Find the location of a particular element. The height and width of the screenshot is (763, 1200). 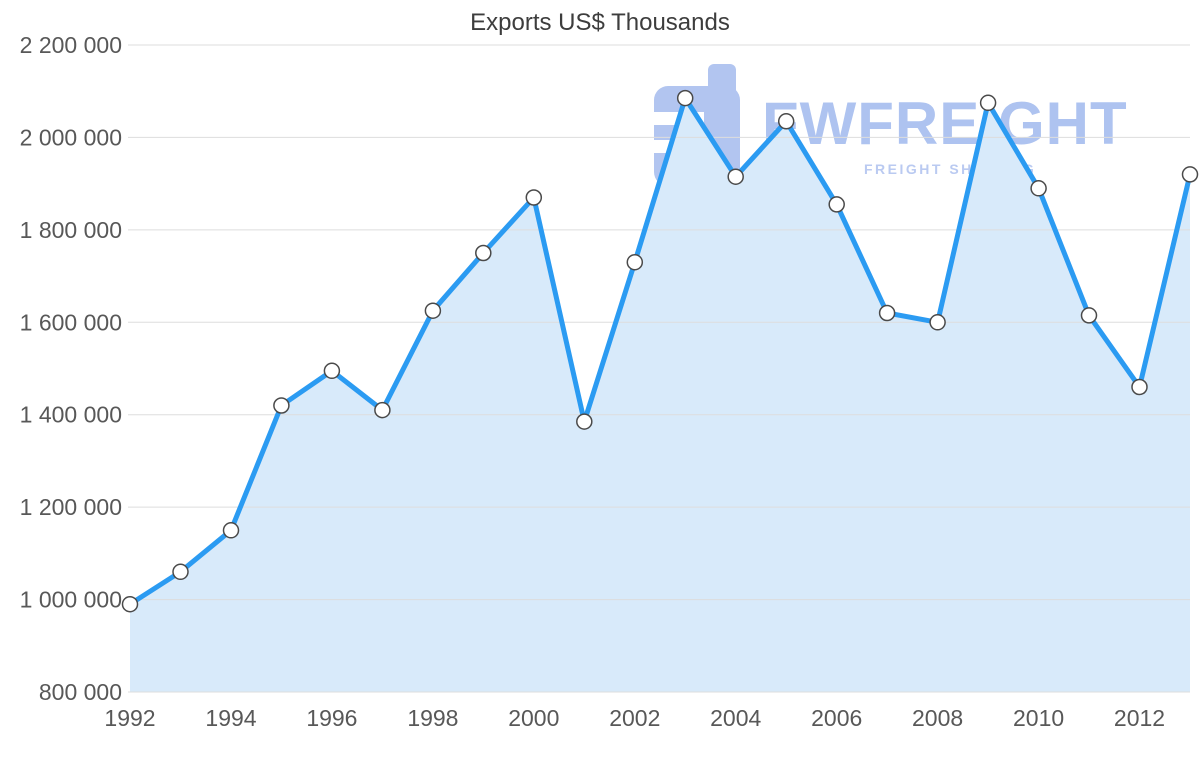

svg-text: 2008 is located at coordinates (937, 718).